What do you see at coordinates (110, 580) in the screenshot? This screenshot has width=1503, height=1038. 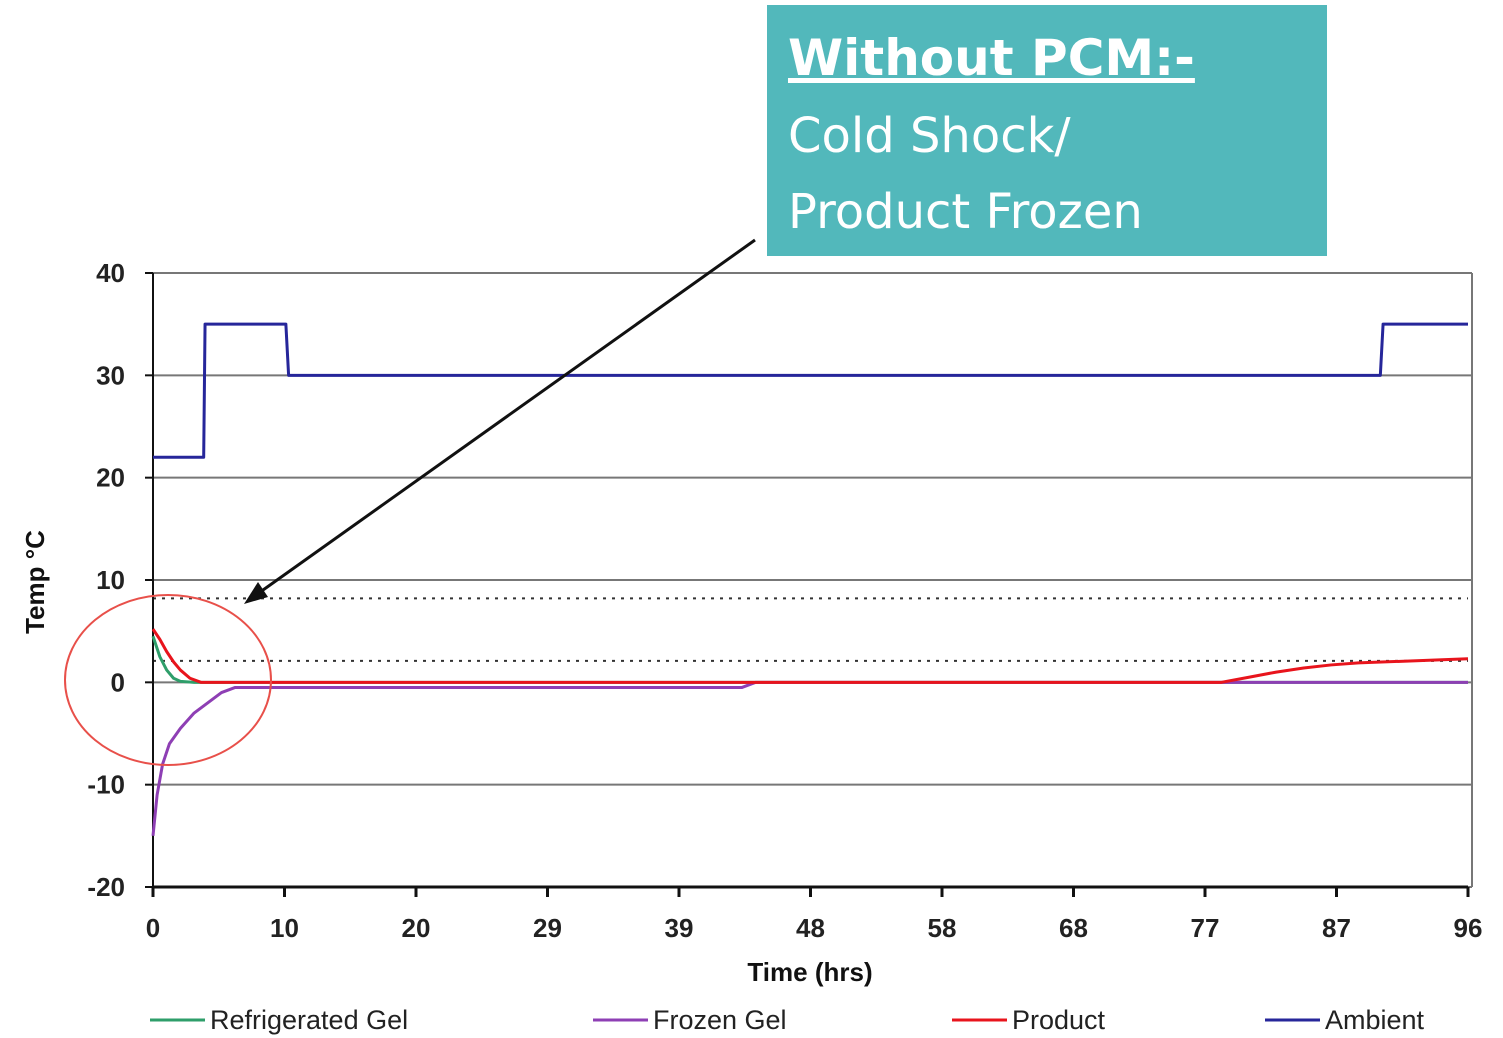 I see `y-tick-label: 10` at bounding box center [110, 580].